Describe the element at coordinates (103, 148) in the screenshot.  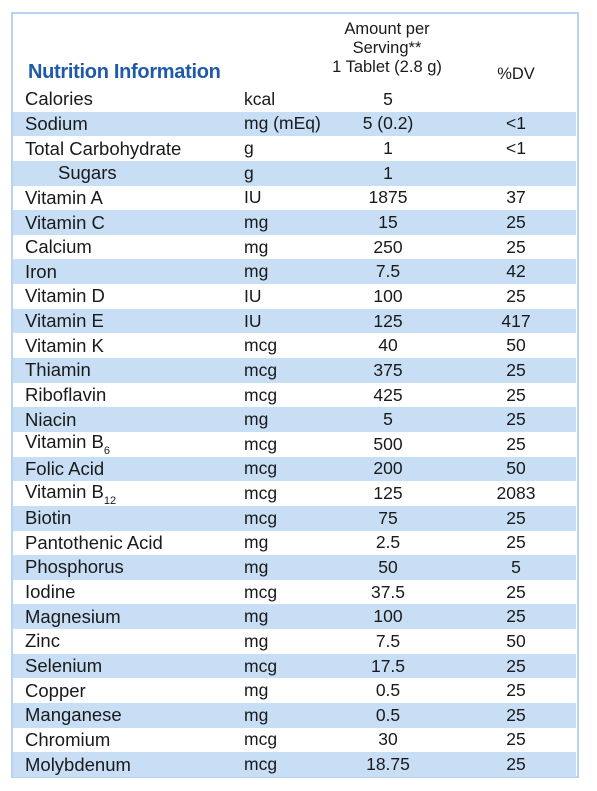
I see `nutrient-name: Total Carbohydrate` at that location.